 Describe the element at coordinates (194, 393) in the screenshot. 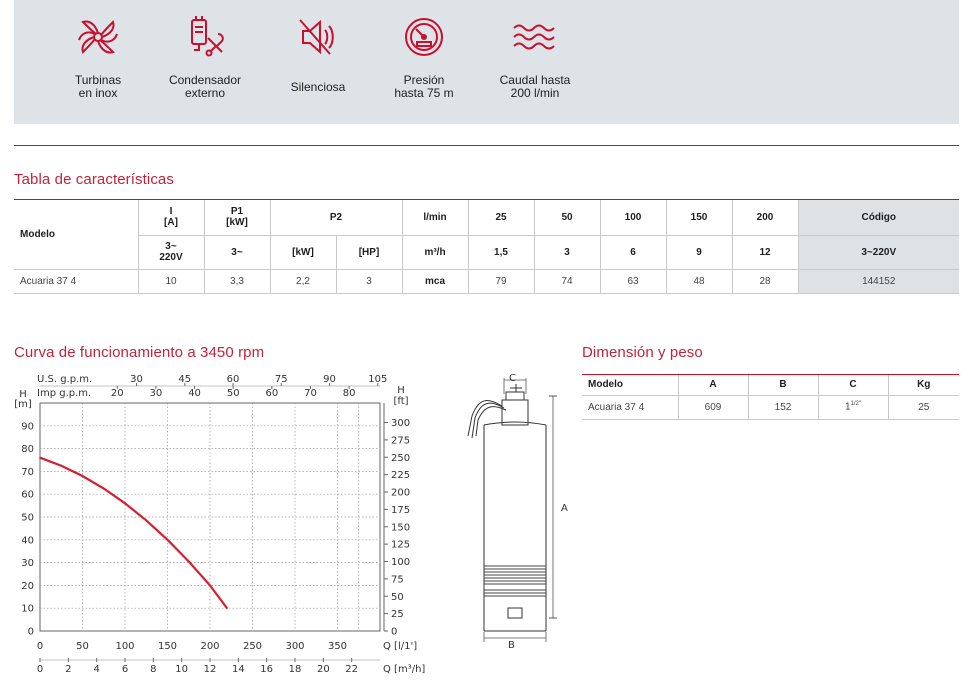

I see `imp-gpm-tick-label: 40` at that location.